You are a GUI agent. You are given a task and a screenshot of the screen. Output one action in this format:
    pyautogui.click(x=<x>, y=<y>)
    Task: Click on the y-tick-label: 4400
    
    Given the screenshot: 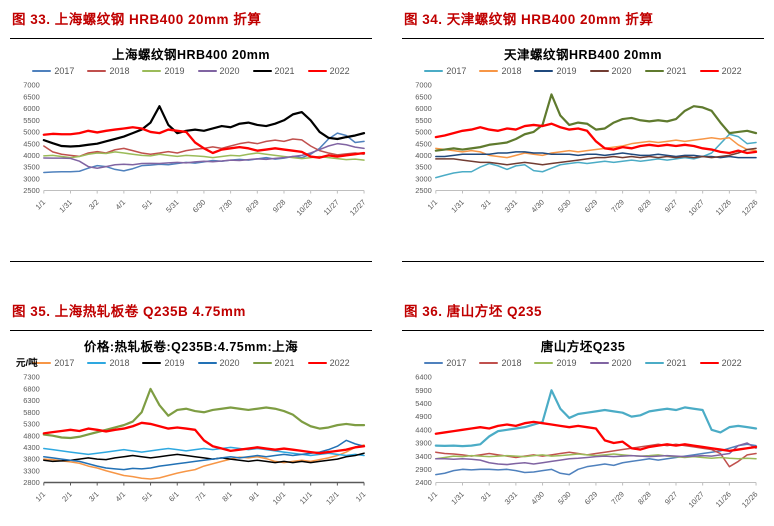 What is the action you would take?
    pyautogui.click(x=423, y=429)
    